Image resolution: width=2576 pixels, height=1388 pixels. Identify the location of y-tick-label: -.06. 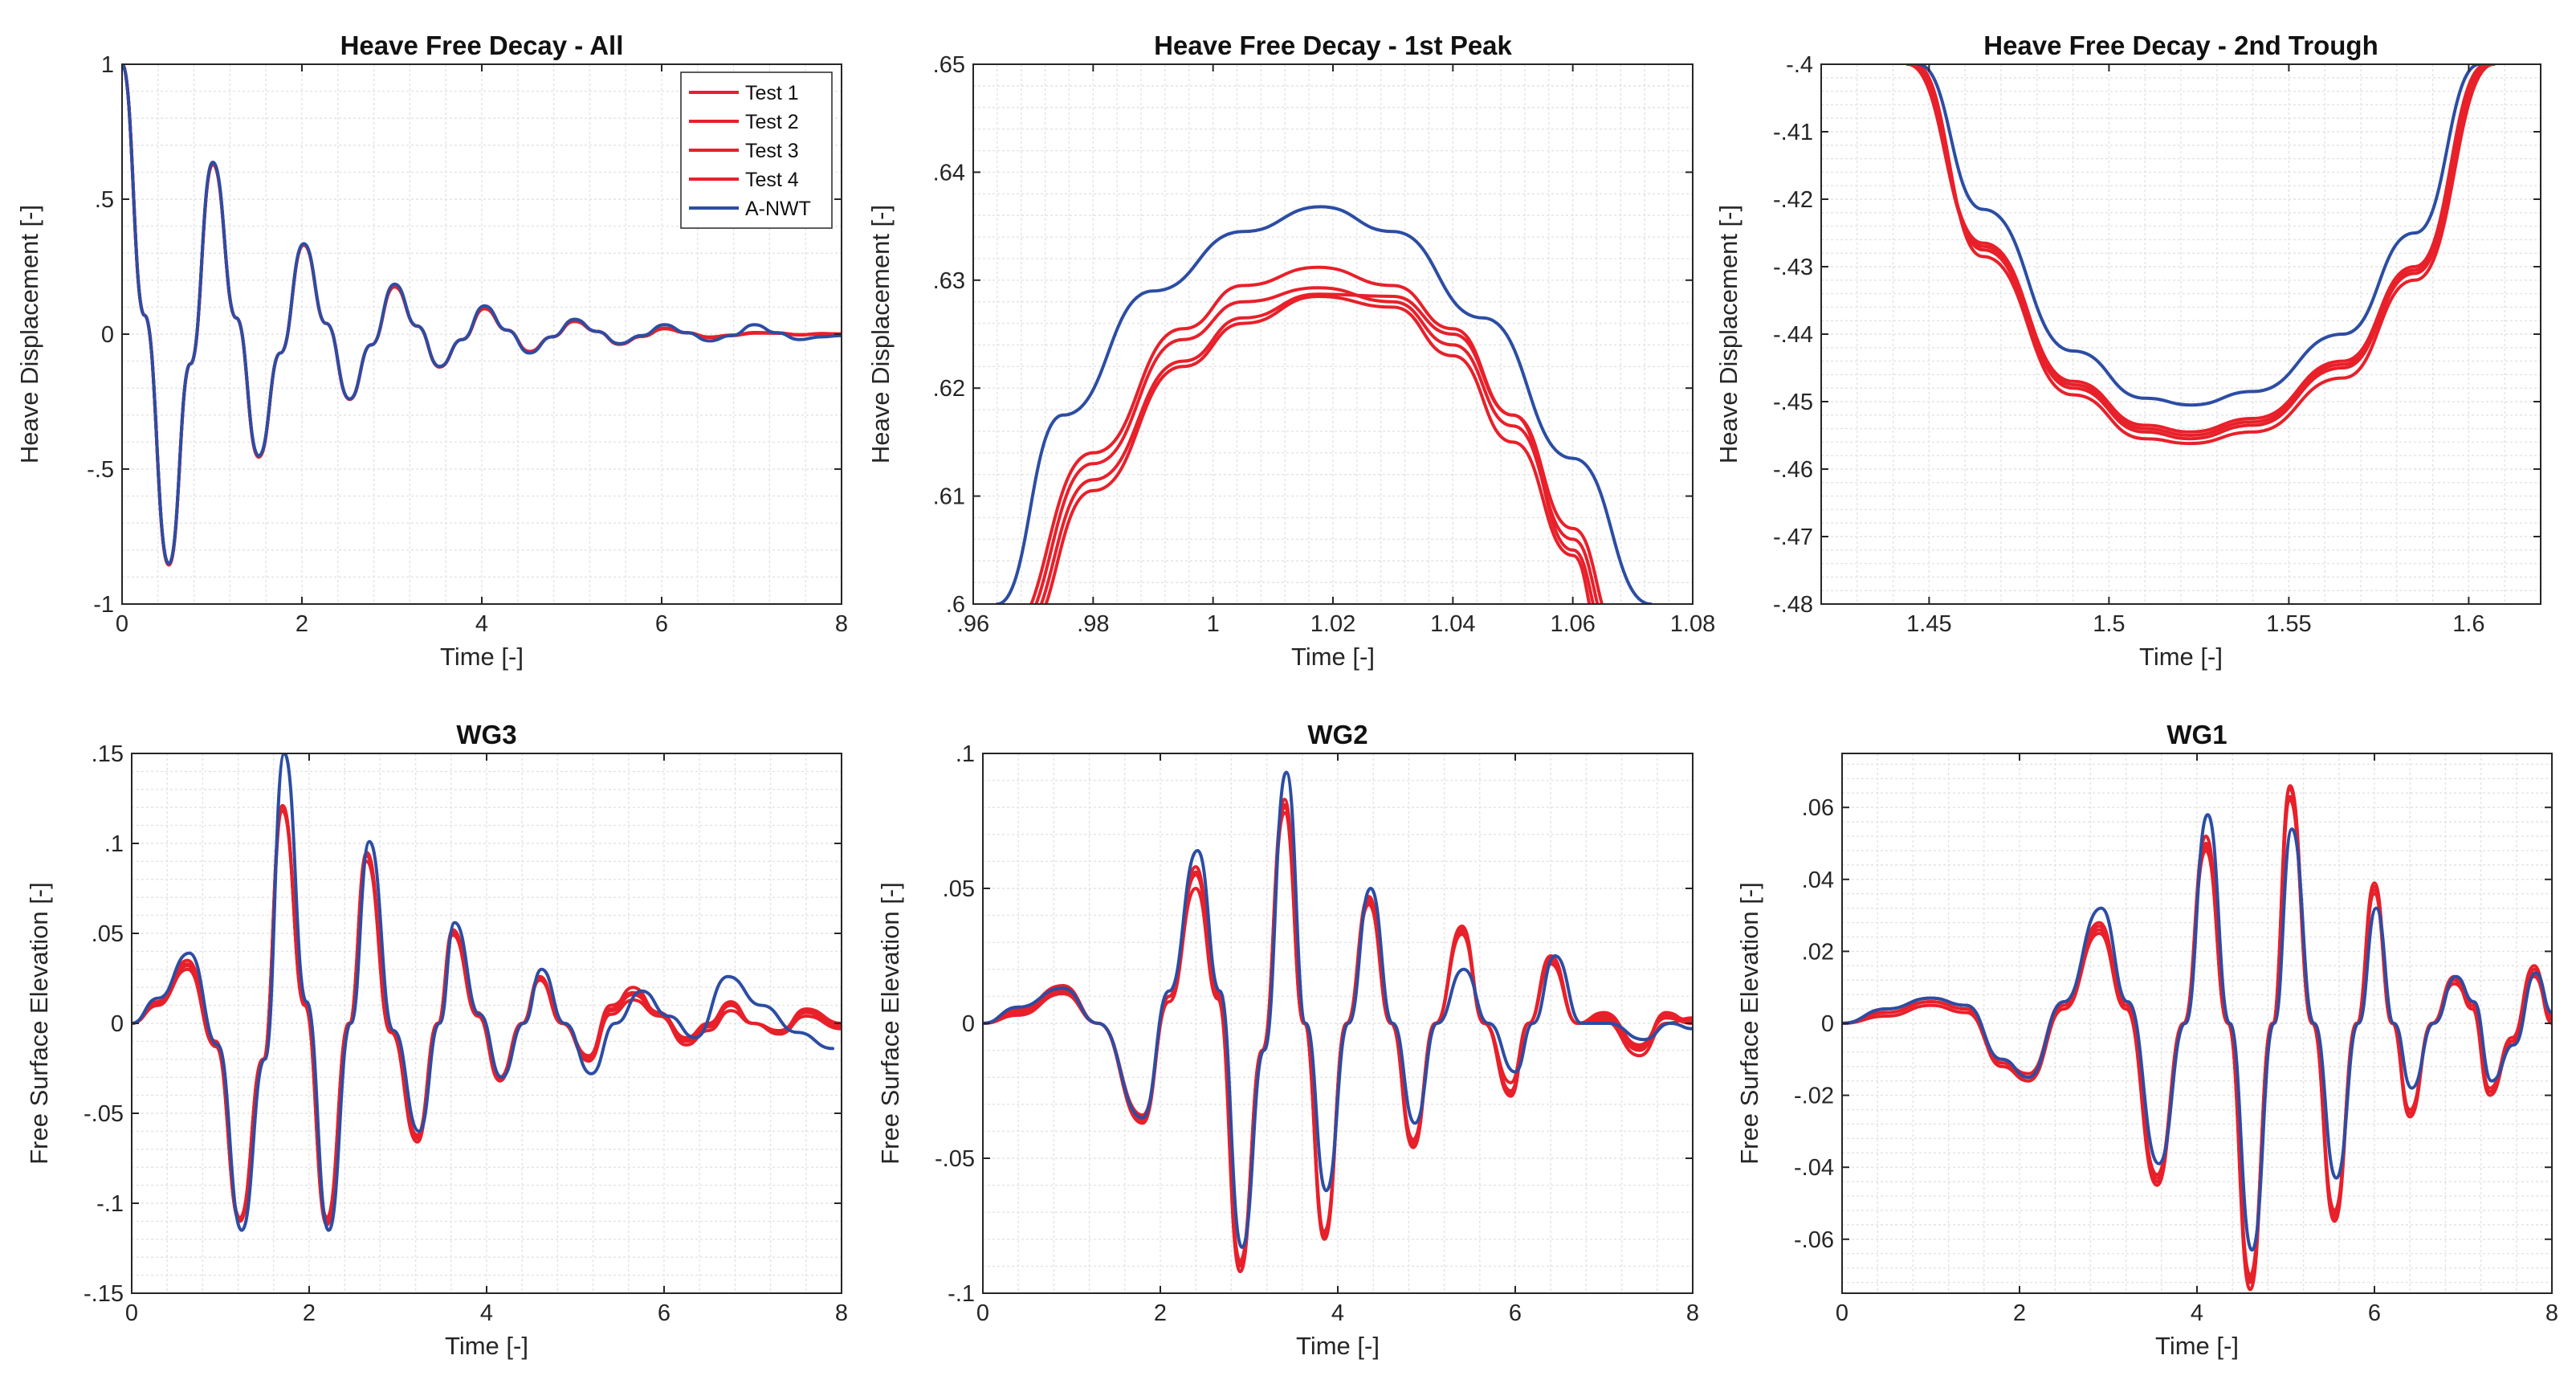
(1814, 1240).